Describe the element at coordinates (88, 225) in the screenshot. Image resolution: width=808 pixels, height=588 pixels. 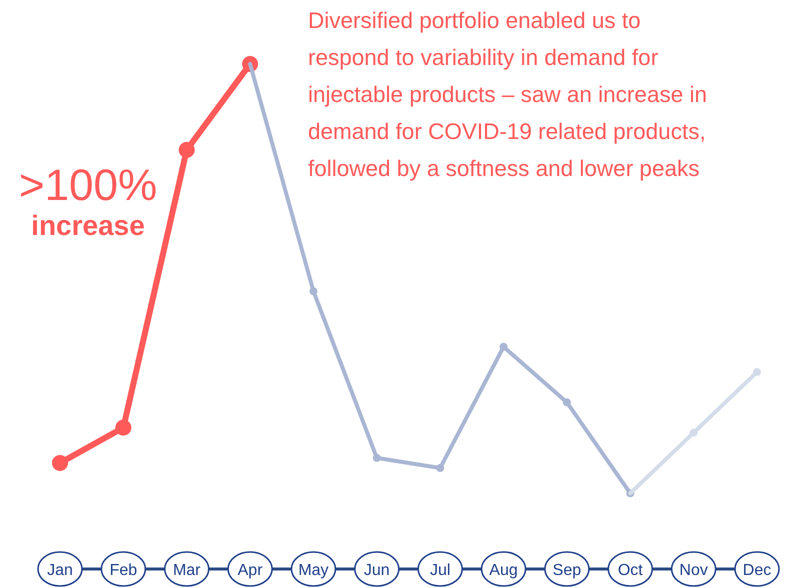
I see `annotation: increase` at that location.